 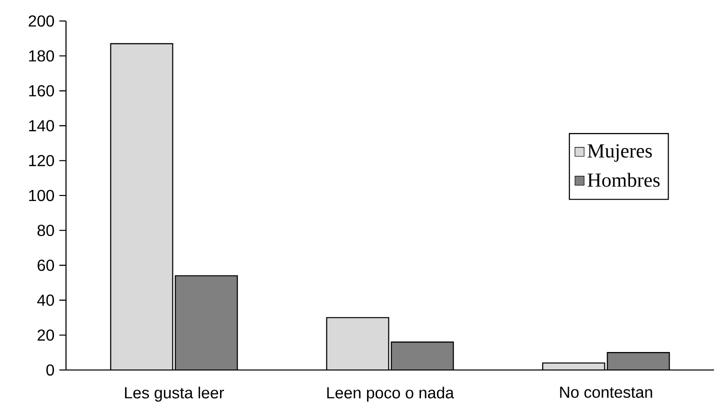 What do you see at coordinates (620, 153) in the screenshot?
I see `legend-label: Mujeres` at bounding box center [620, 153].